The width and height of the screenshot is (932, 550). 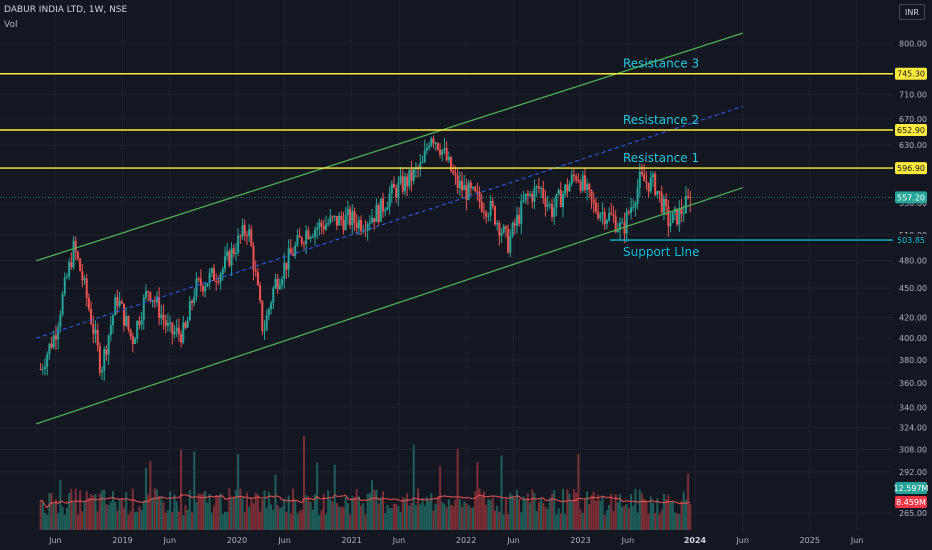 I want to click on volume-indicator-label: Vol, so click(x=11, y=25).